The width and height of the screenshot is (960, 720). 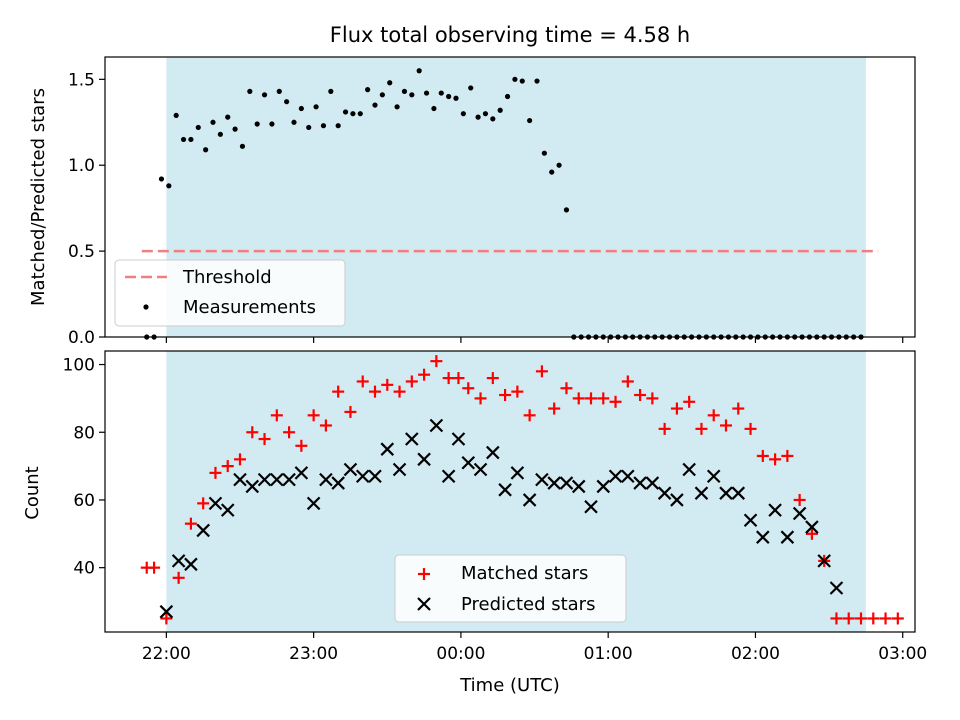 What do you see at coordinates (84, 467) in the screenshot?
I see `count-y-axis: 40 60 80 100` at bounding box center [84, 467].